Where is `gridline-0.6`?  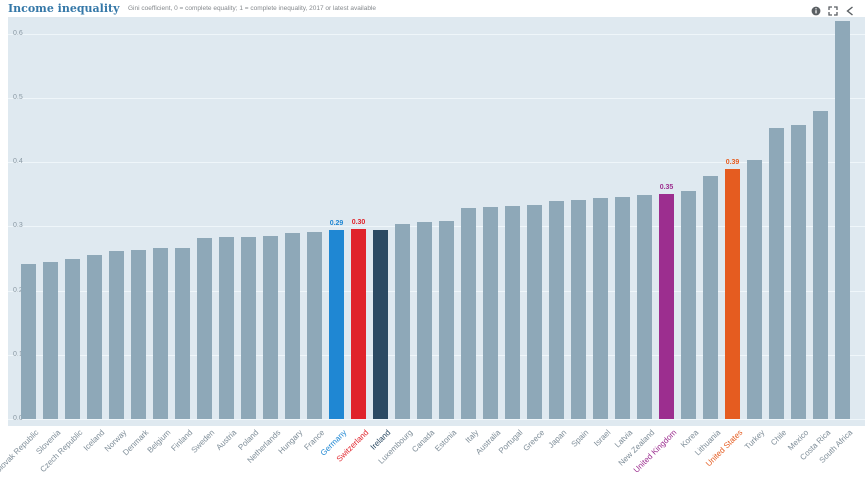
gridline-0.6 is located at coordinates (436, 34).